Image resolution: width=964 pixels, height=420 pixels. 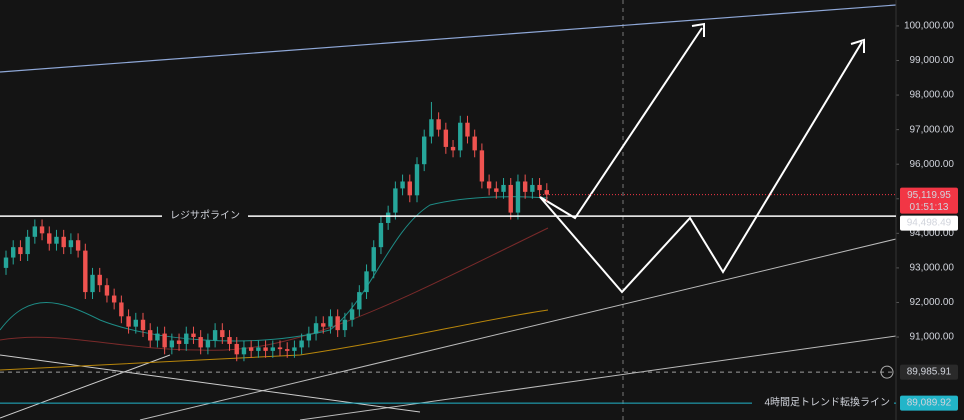 I want to click on y-tick-label: 98,000.00, so click(x=932, y=95).